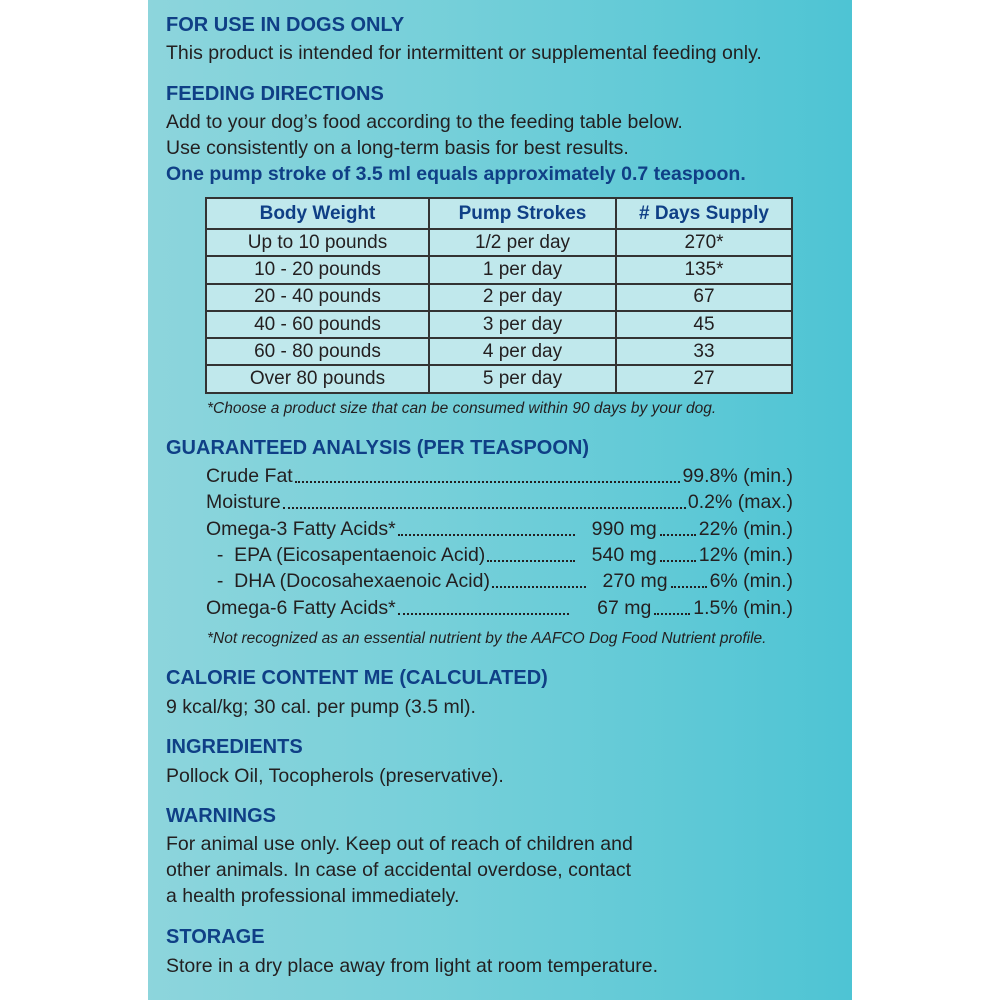 The width and height of the screenshot is (1000, 1000). I want to click on table-cell: 270*, so click(704, 242).